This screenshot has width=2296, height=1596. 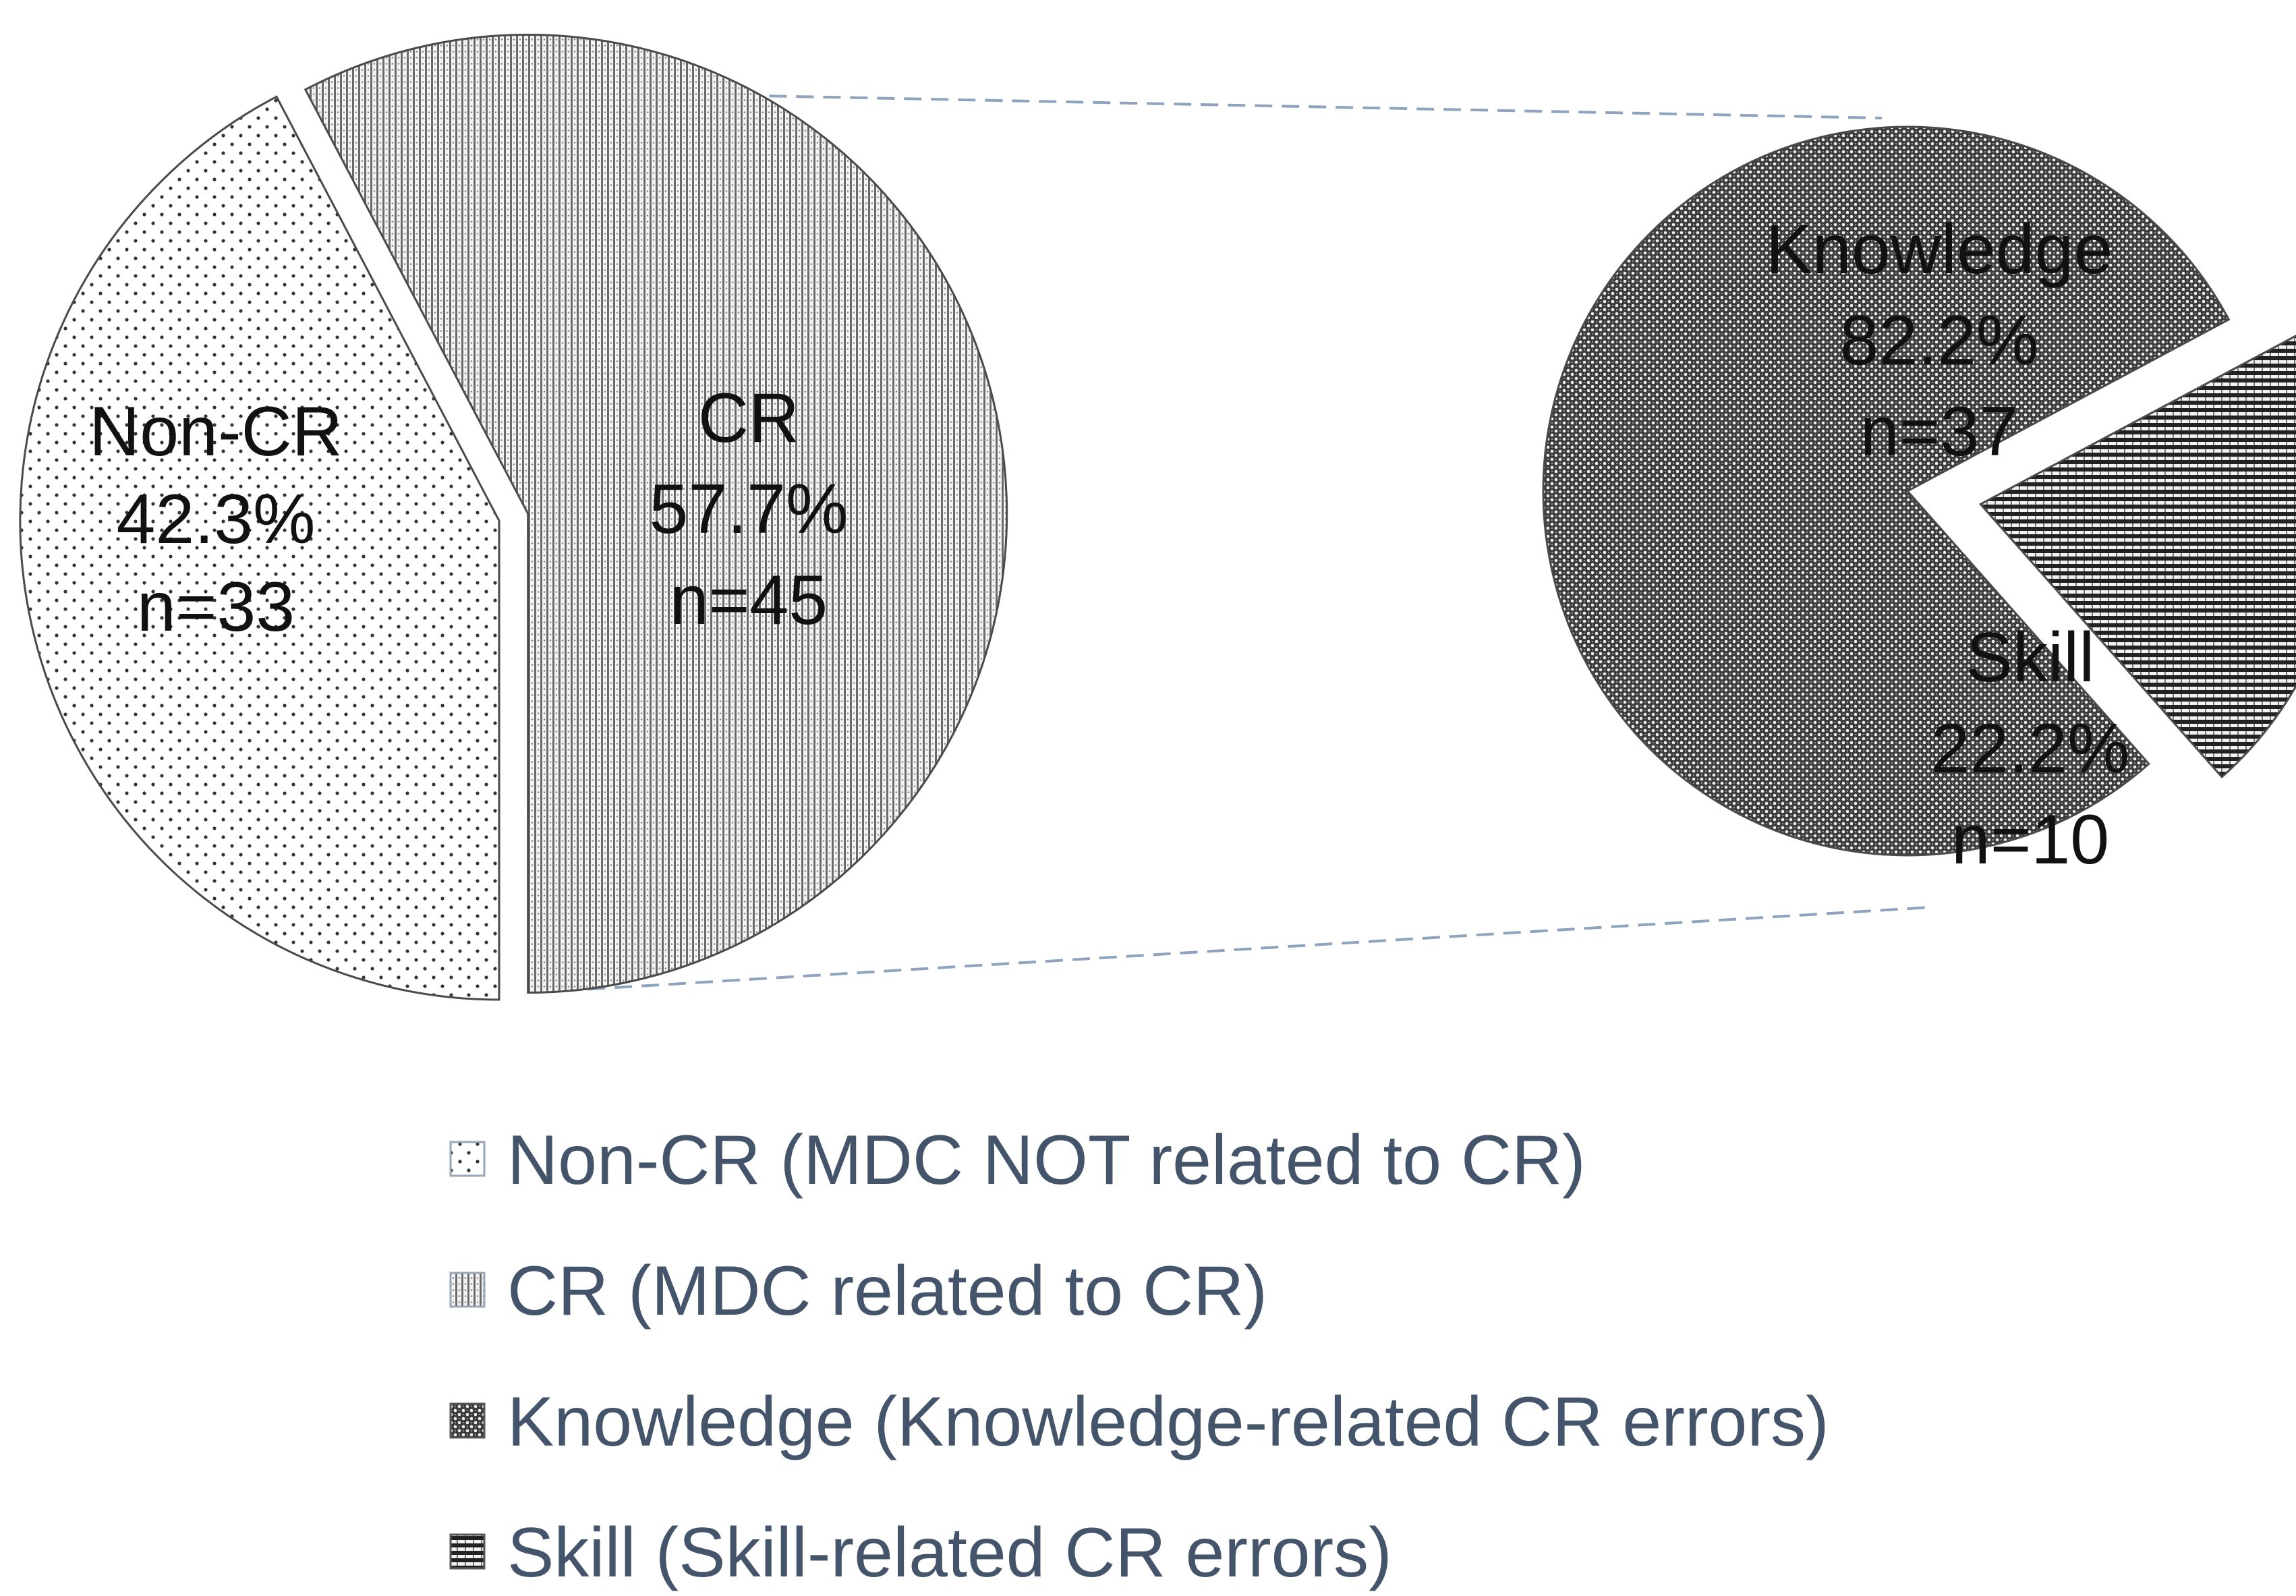 What do you see at coordinates (469, 512) in the screenshot?
I see `main-pie-labels: Non-CR 42.3% n=33 CR 57.7% n=45` at bounding box center [469, 512].